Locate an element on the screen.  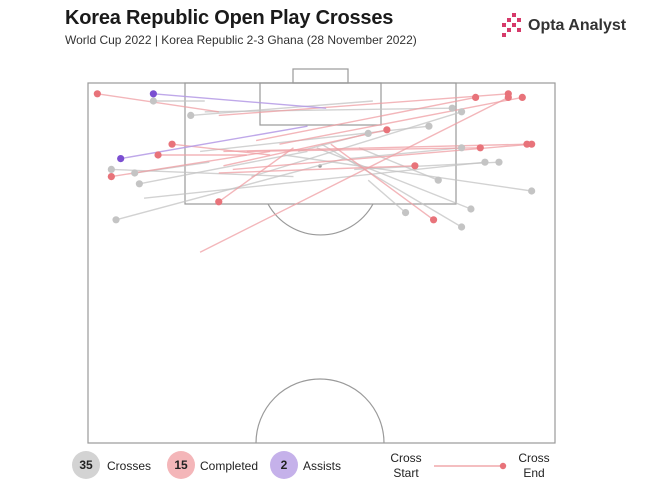
centre-circle is located at coordinates (320, 411).